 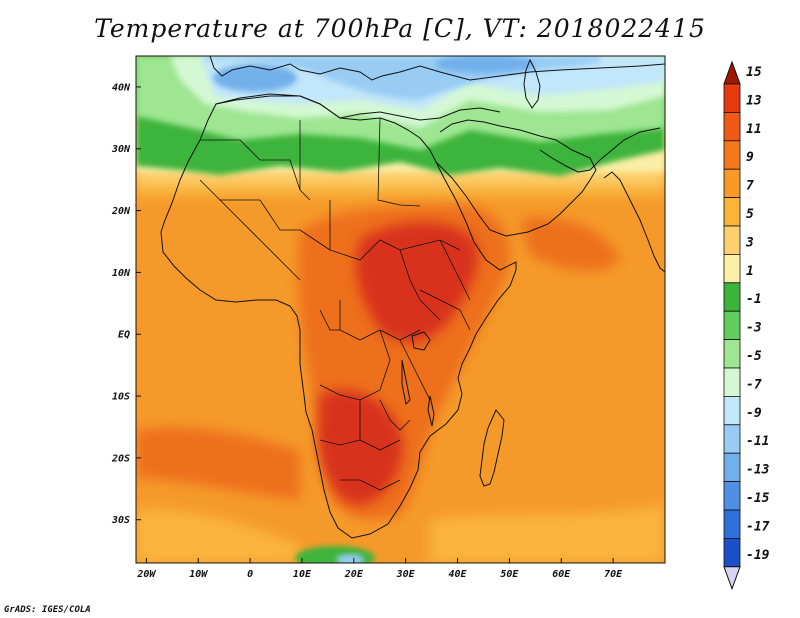 I want to click on lon-tick-label: 60E, so click(x=561, y=574).